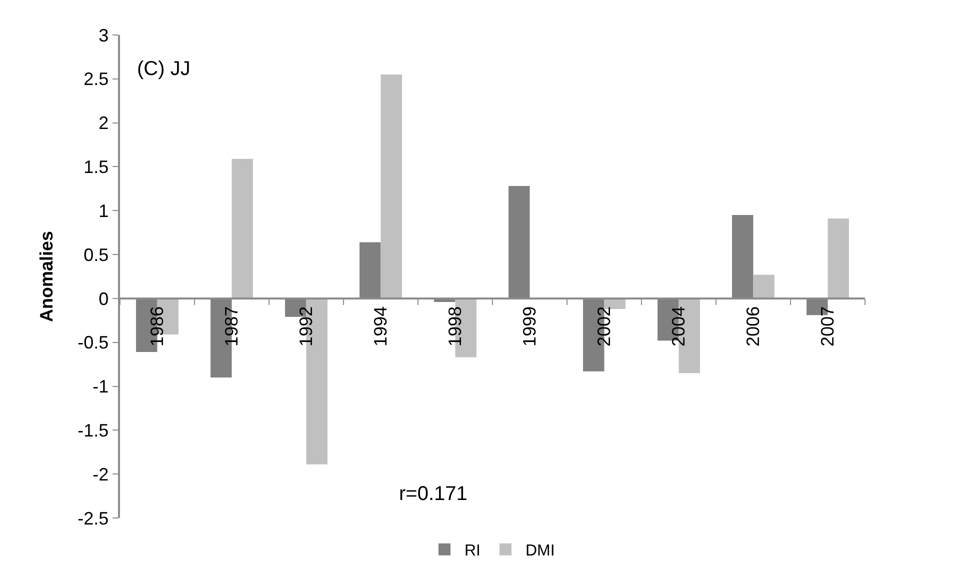 The image size is (959, 578). I want to click on x-tick-label: 1992, so click(306, 326).